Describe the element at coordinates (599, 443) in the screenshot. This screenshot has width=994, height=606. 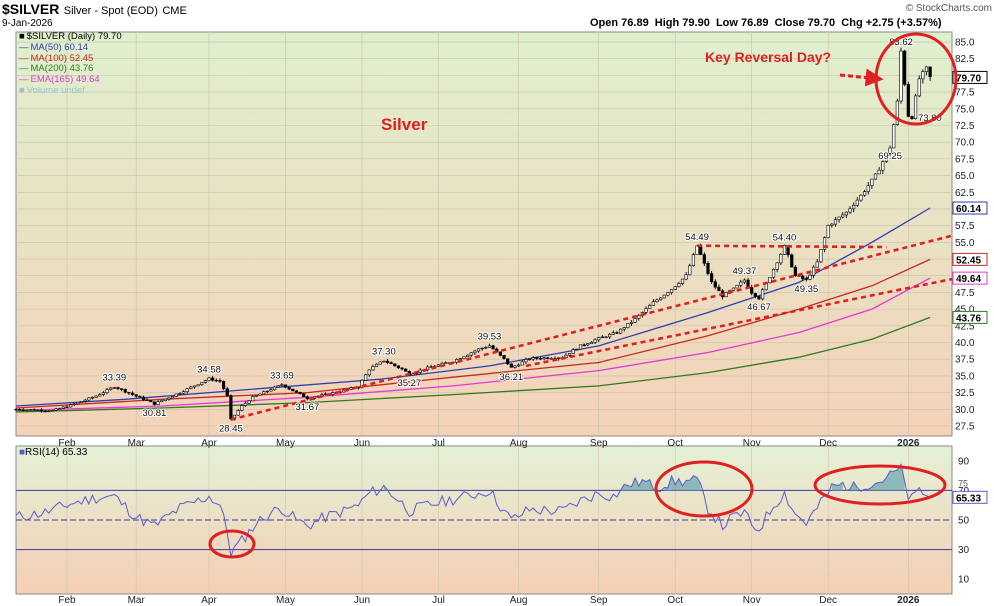
I see `x-tick-label: Sep` at that location.